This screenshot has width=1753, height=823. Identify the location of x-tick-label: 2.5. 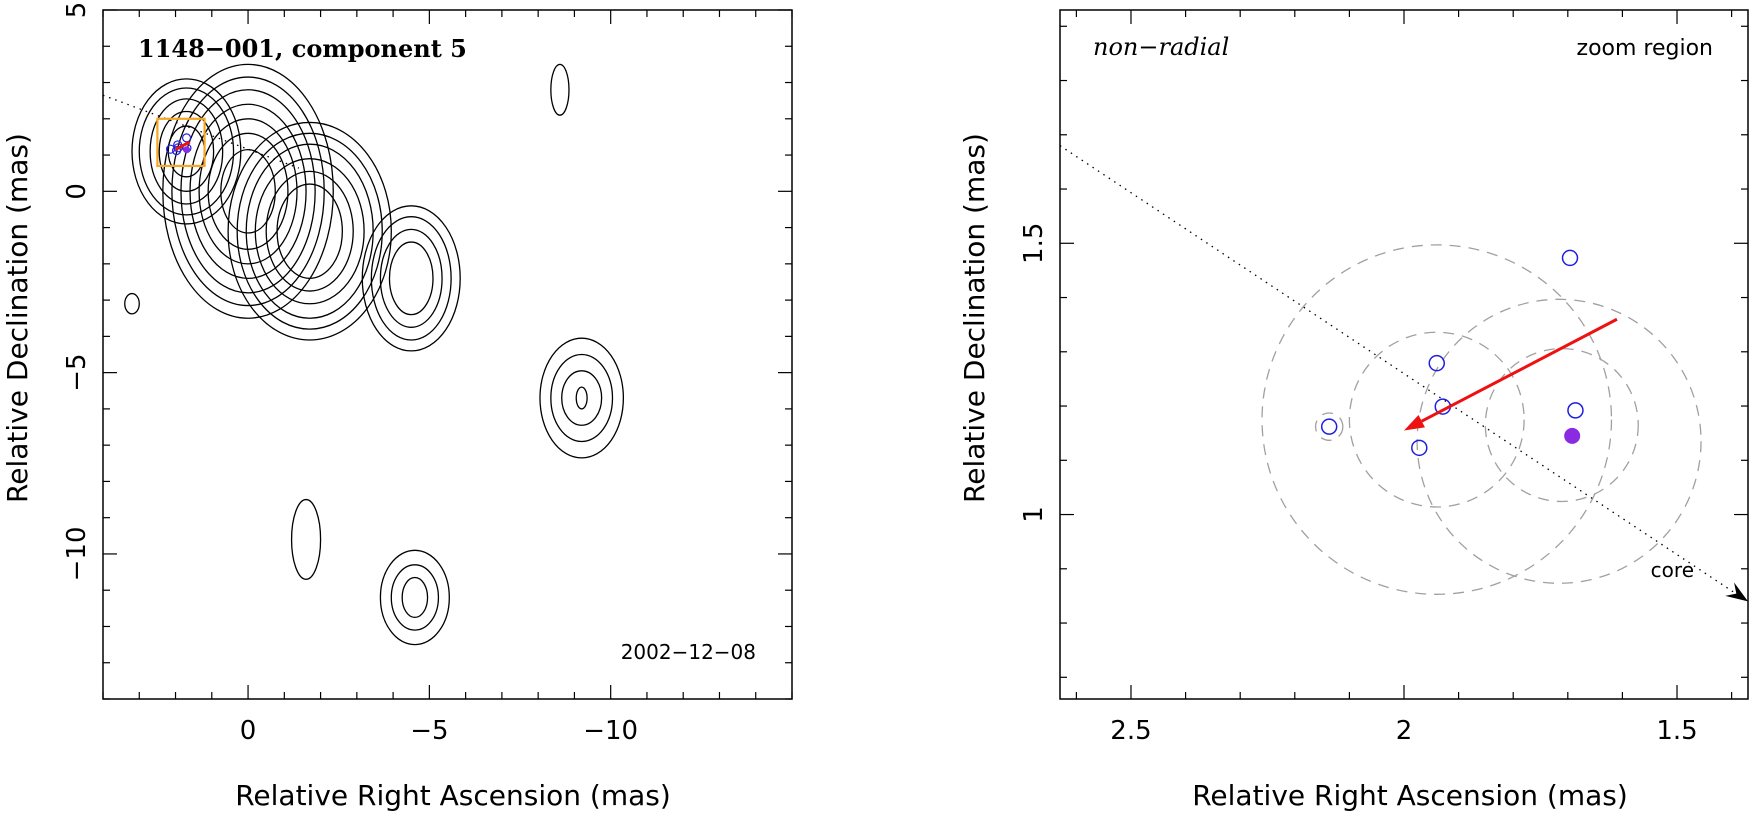
(1130, 731).